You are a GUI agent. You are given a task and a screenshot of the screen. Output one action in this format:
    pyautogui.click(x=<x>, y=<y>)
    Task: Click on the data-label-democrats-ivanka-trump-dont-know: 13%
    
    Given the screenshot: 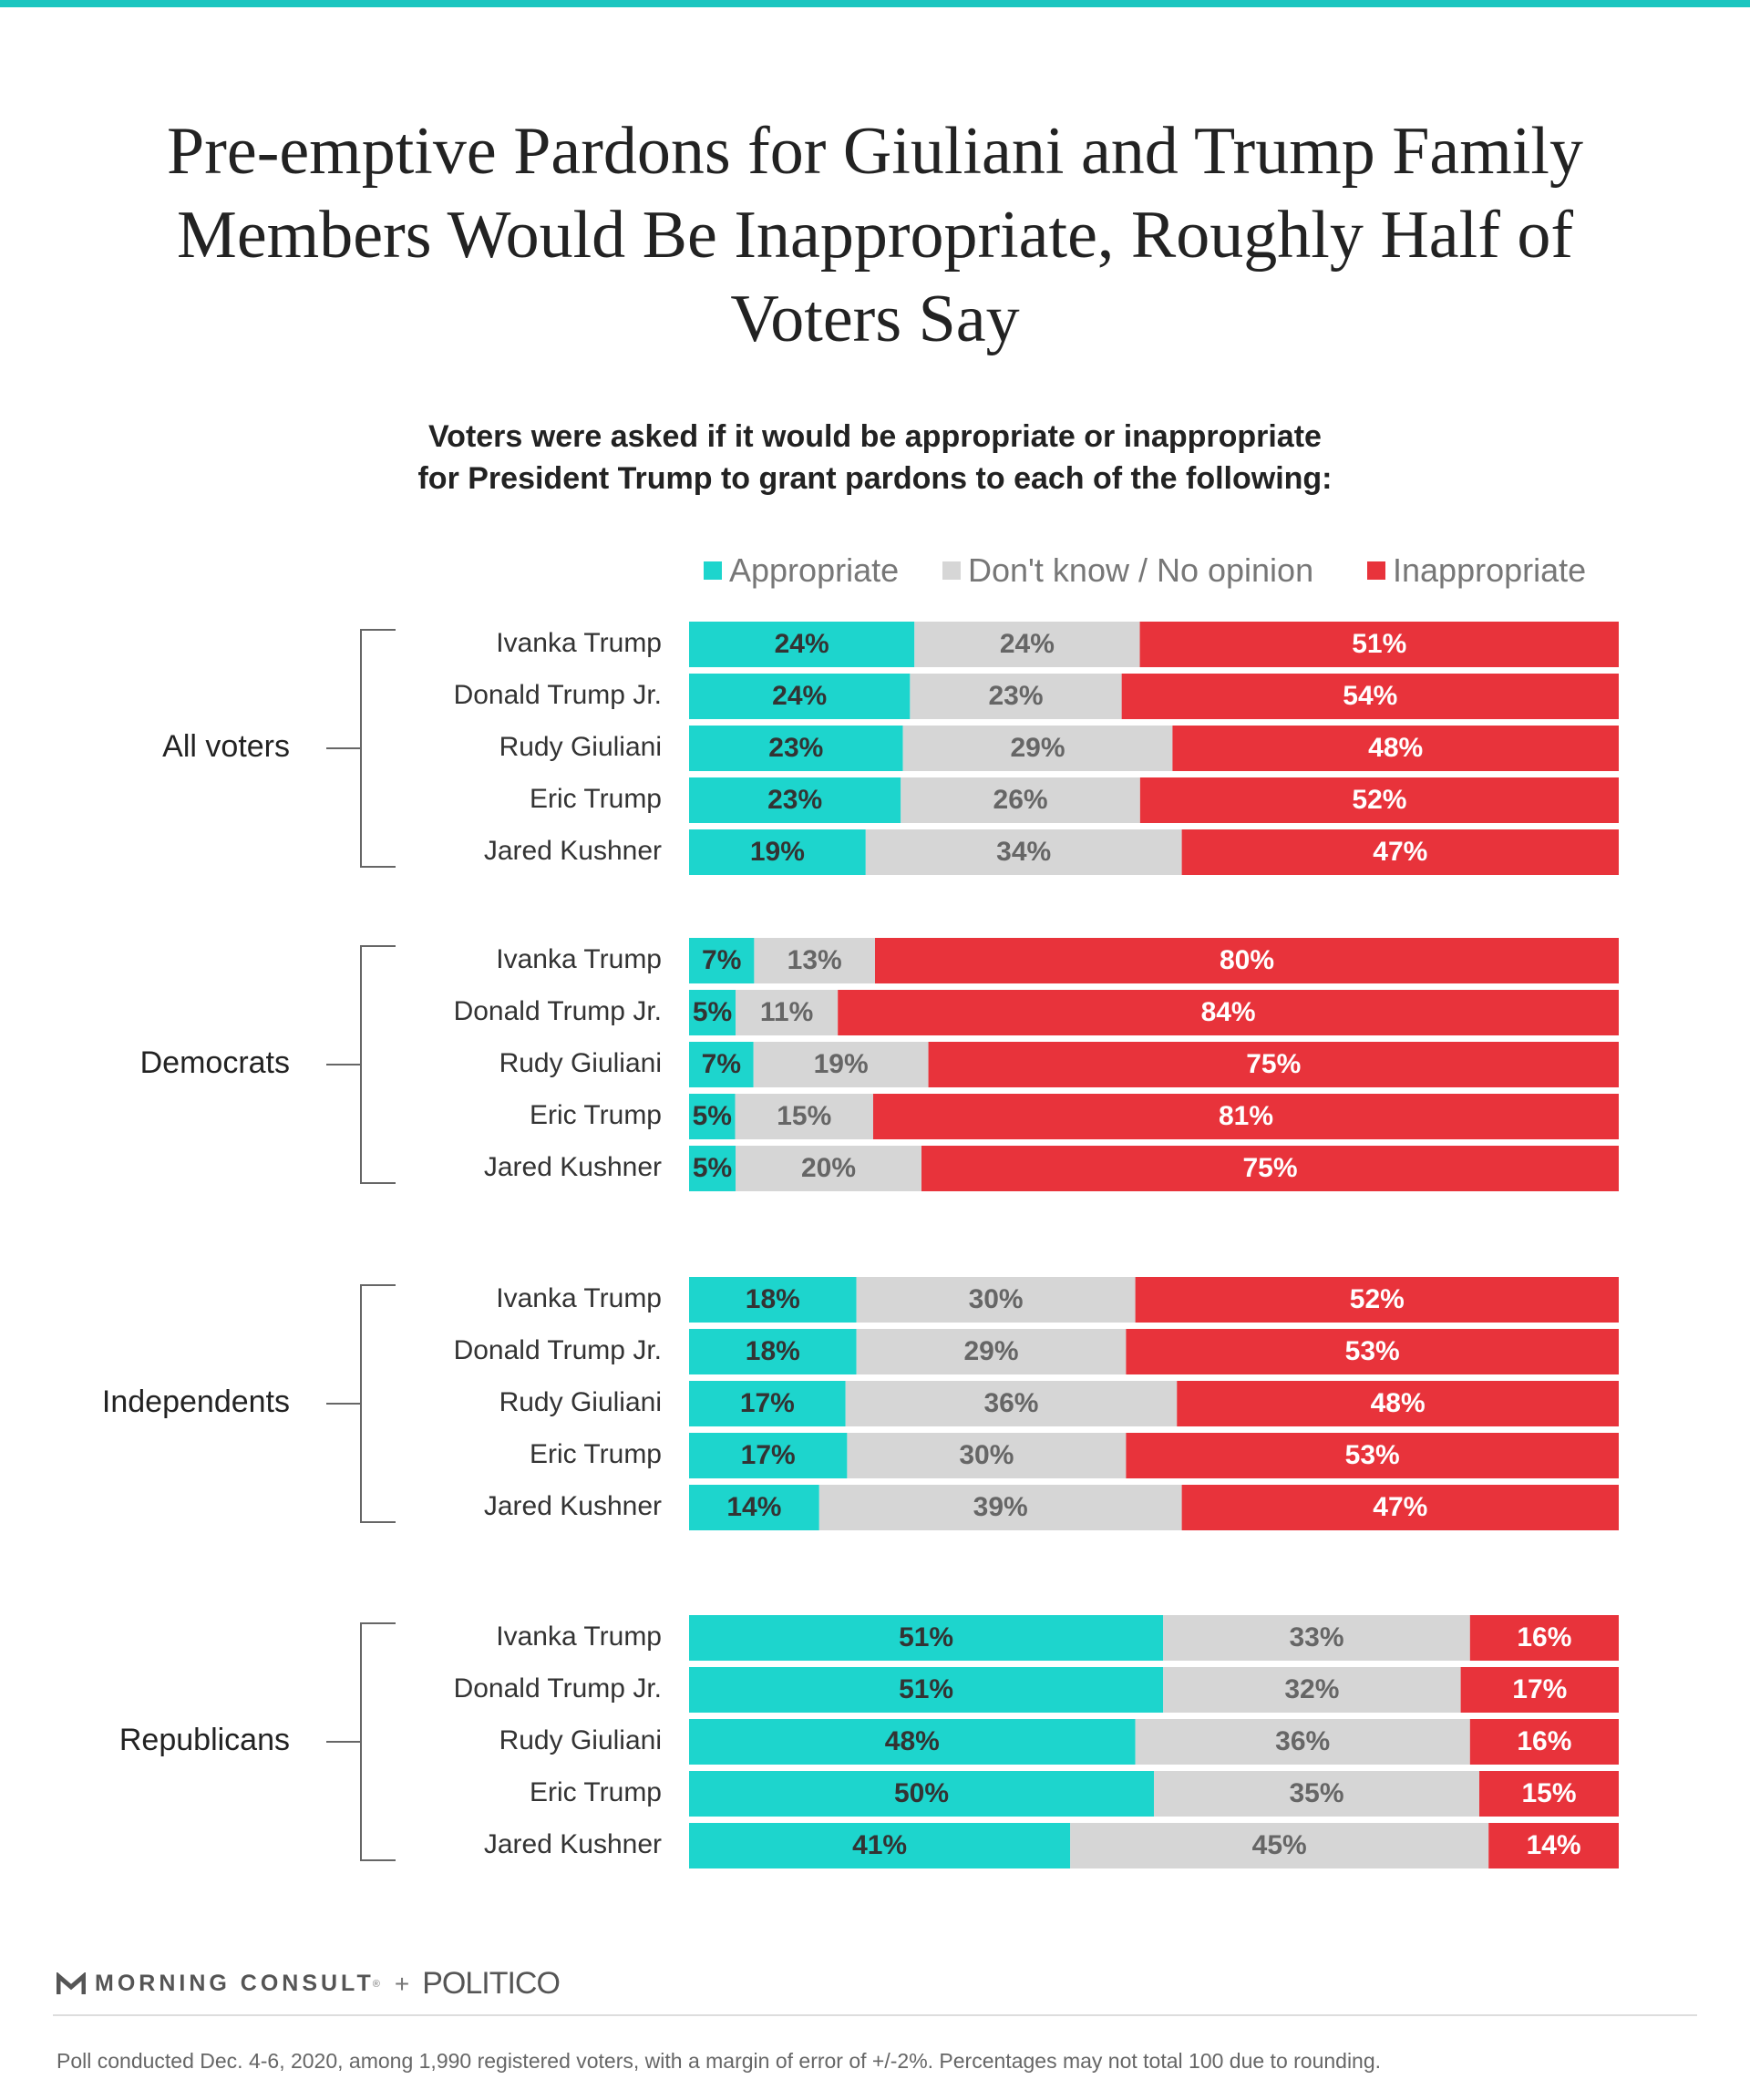 What is the action you would take?
    pyautogui.click(x=815, y=960)
    